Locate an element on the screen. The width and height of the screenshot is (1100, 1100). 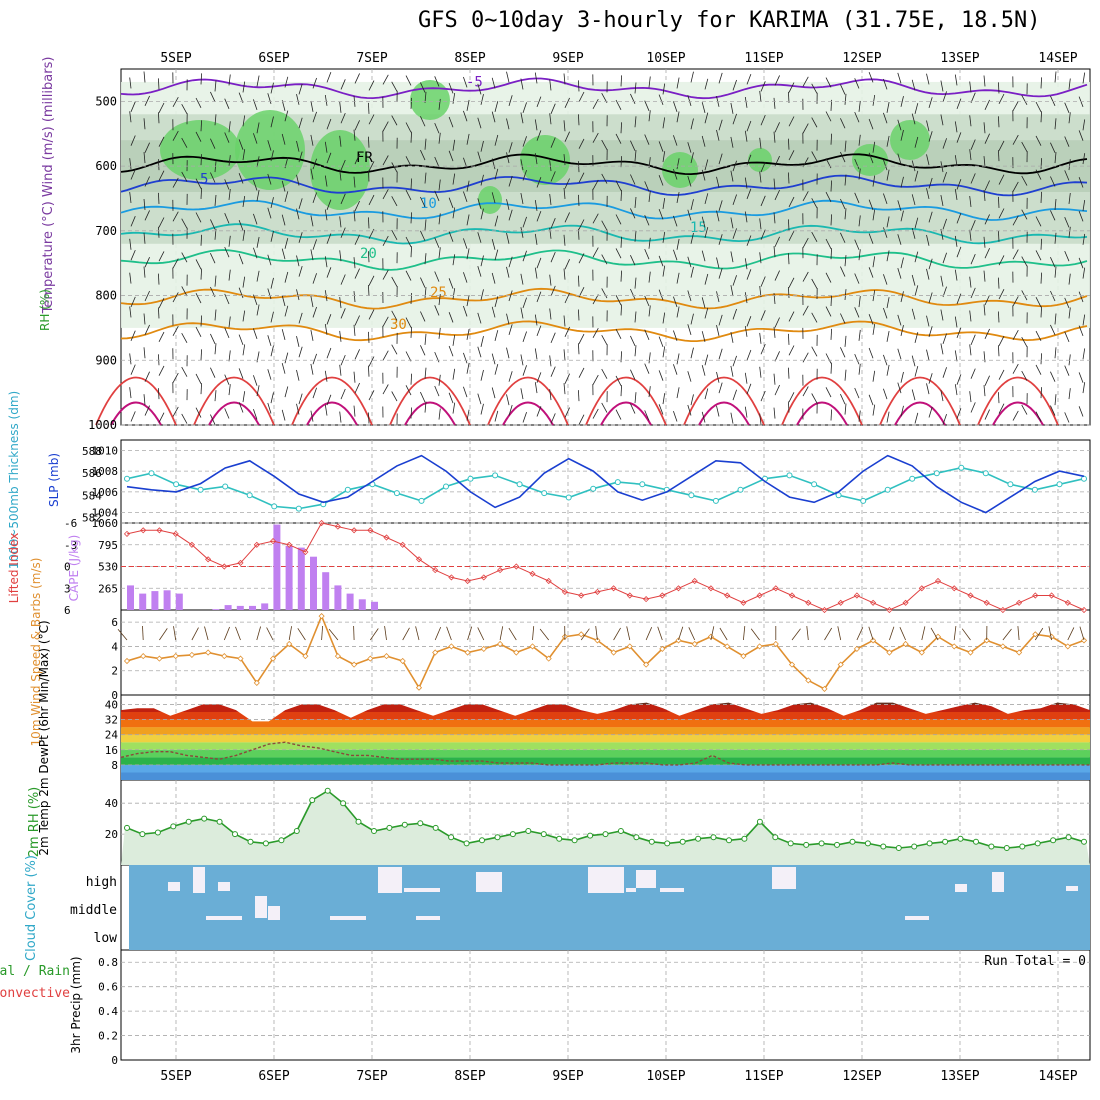
temp-tick: 24 is located at coordinates (112, 735).